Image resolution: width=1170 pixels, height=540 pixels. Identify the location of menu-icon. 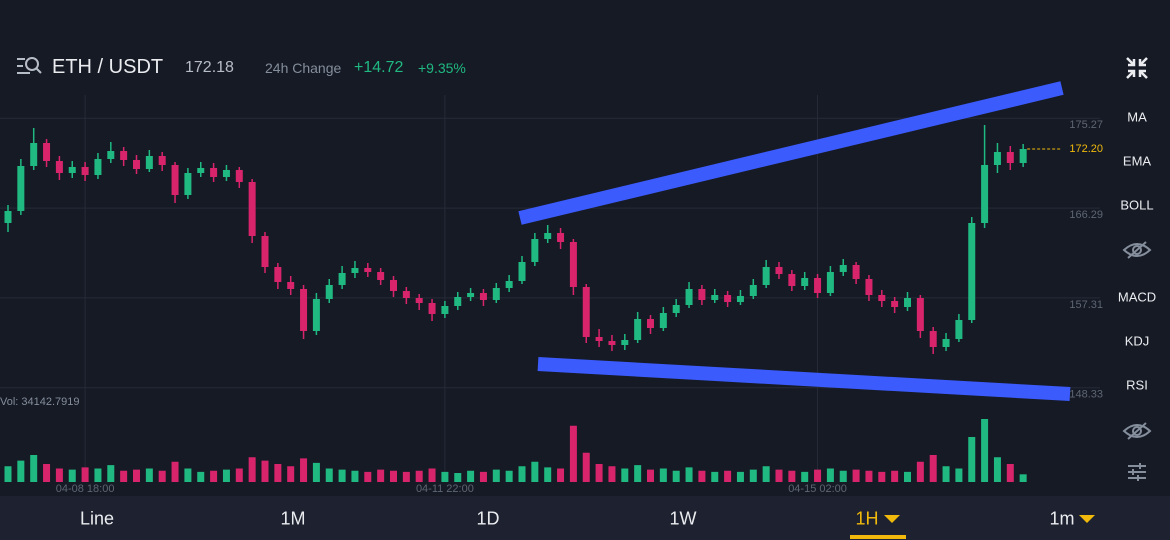
(29, 67).